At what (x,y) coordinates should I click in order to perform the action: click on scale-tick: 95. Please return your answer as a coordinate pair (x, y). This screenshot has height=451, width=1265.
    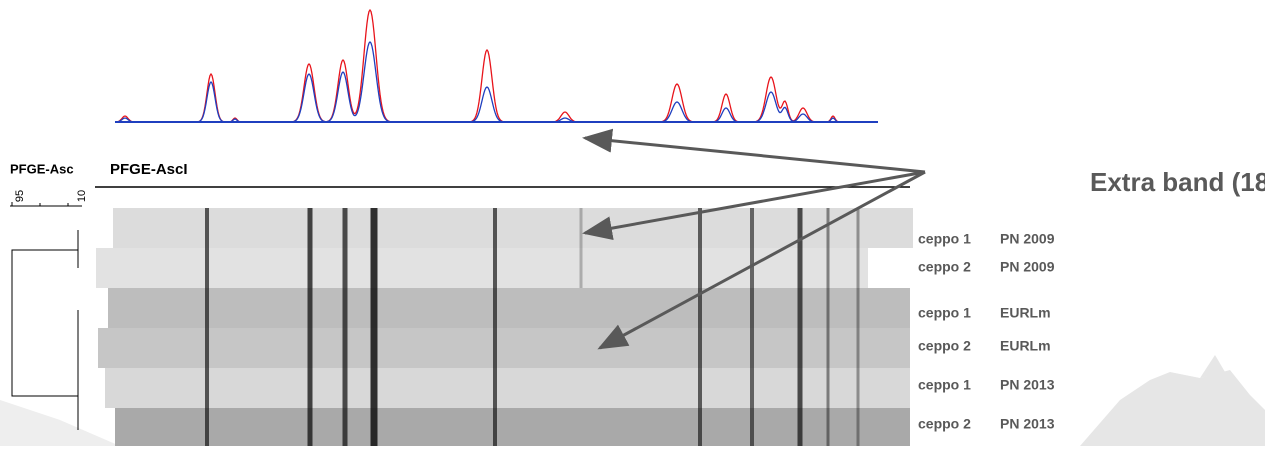
    Looking at the image, I should click on (20, 196).